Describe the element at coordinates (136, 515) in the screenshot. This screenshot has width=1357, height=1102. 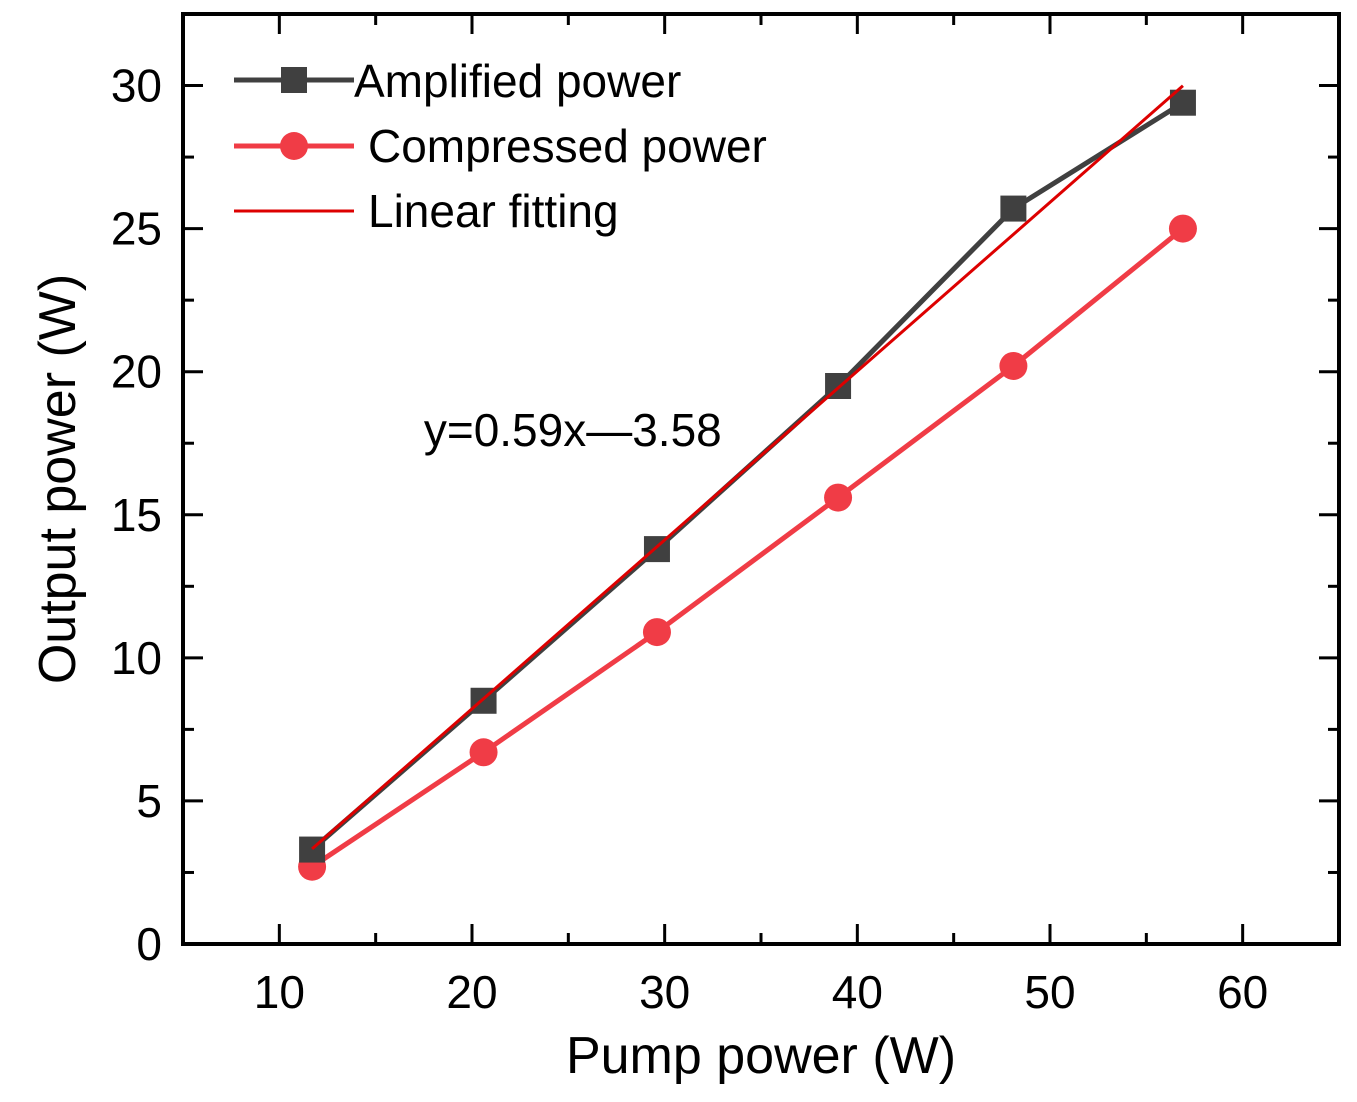
I see `y-tick-label: 15` at that location.